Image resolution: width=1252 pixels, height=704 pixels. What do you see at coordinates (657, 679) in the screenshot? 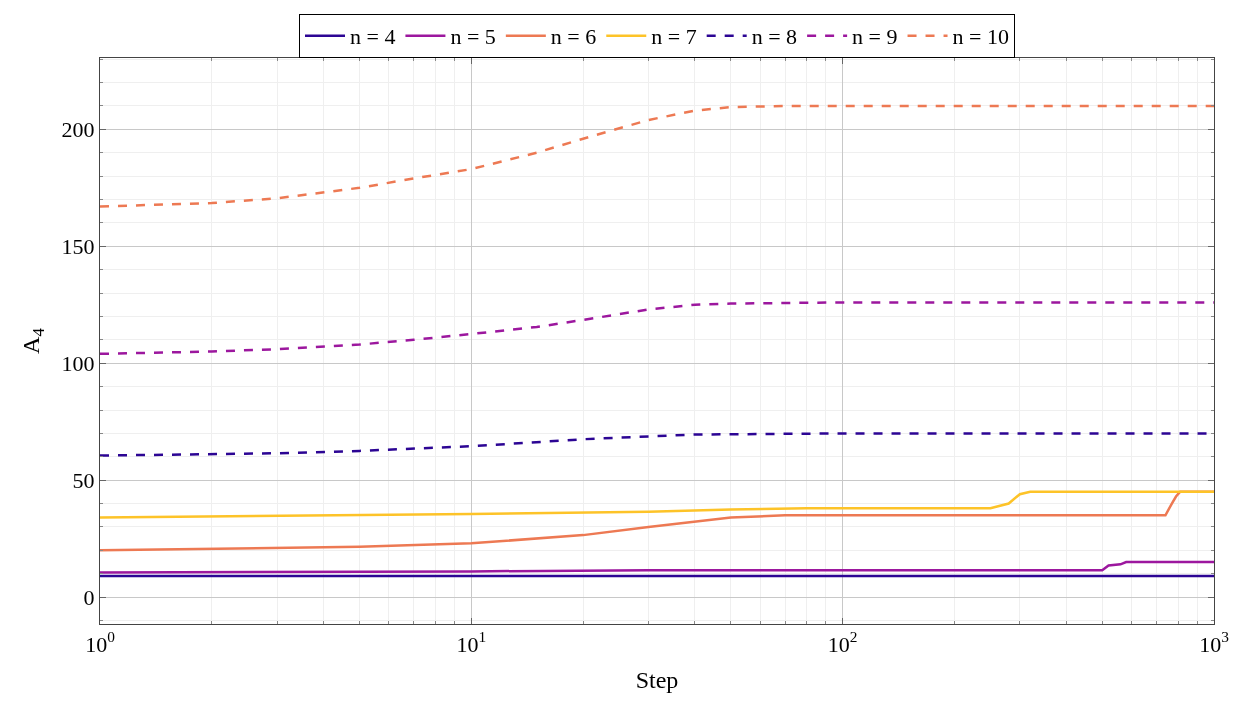
I see `x-axis-title: Step` at bounding box center [657, 679].